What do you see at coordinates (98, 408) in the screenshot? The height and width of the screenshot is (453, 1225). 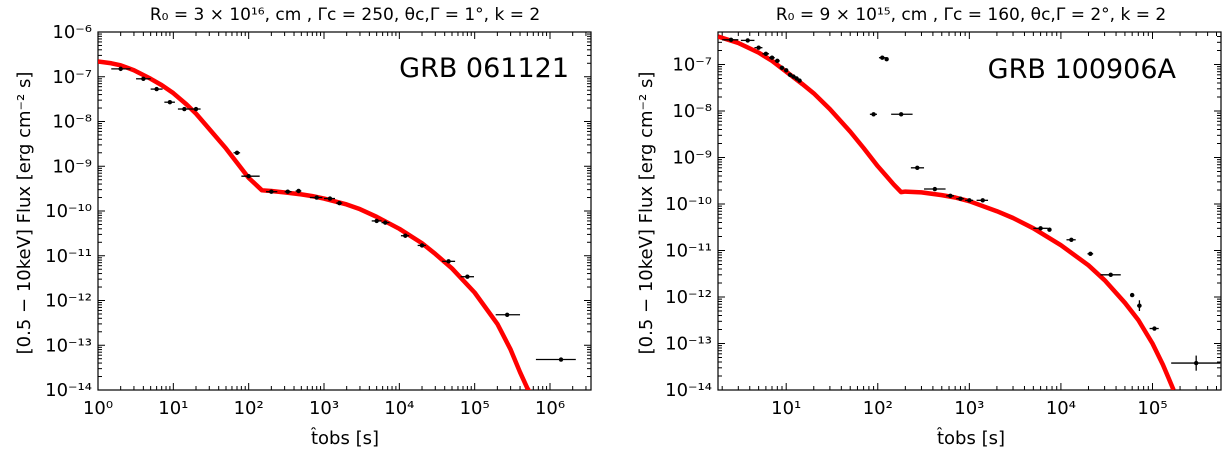 I see `x-tick-label: 10⁰` at bounding box center [98, 408].